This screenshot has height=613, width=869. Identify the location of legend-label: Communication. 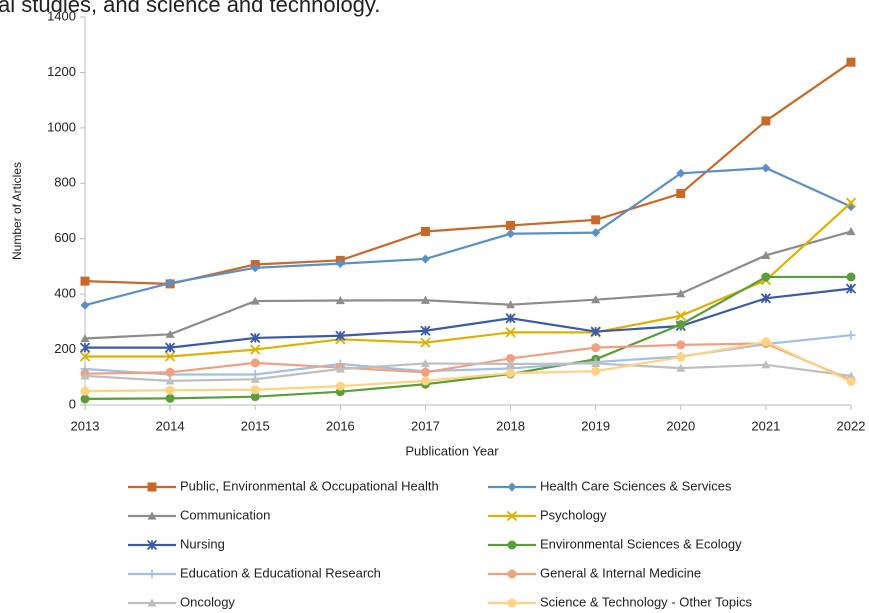
(225, 514).